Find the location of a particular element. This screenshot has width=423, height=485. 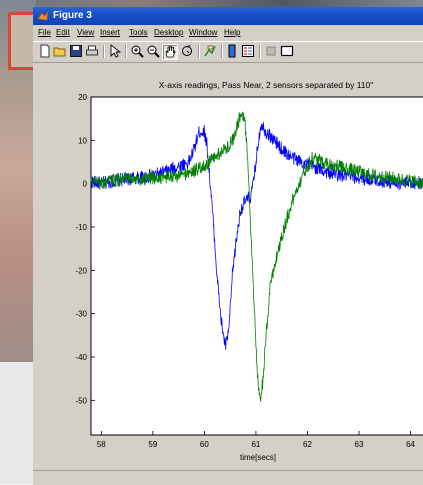

x-axis: 58 59 60 61 62 63 64 is located at coordinates (256, 440).